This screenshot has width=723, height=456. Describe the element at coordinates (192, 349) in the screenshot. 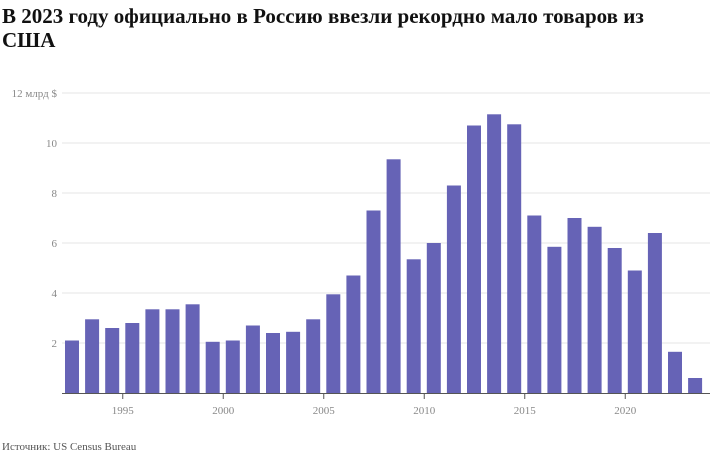

I see `bar-1998` at that location.